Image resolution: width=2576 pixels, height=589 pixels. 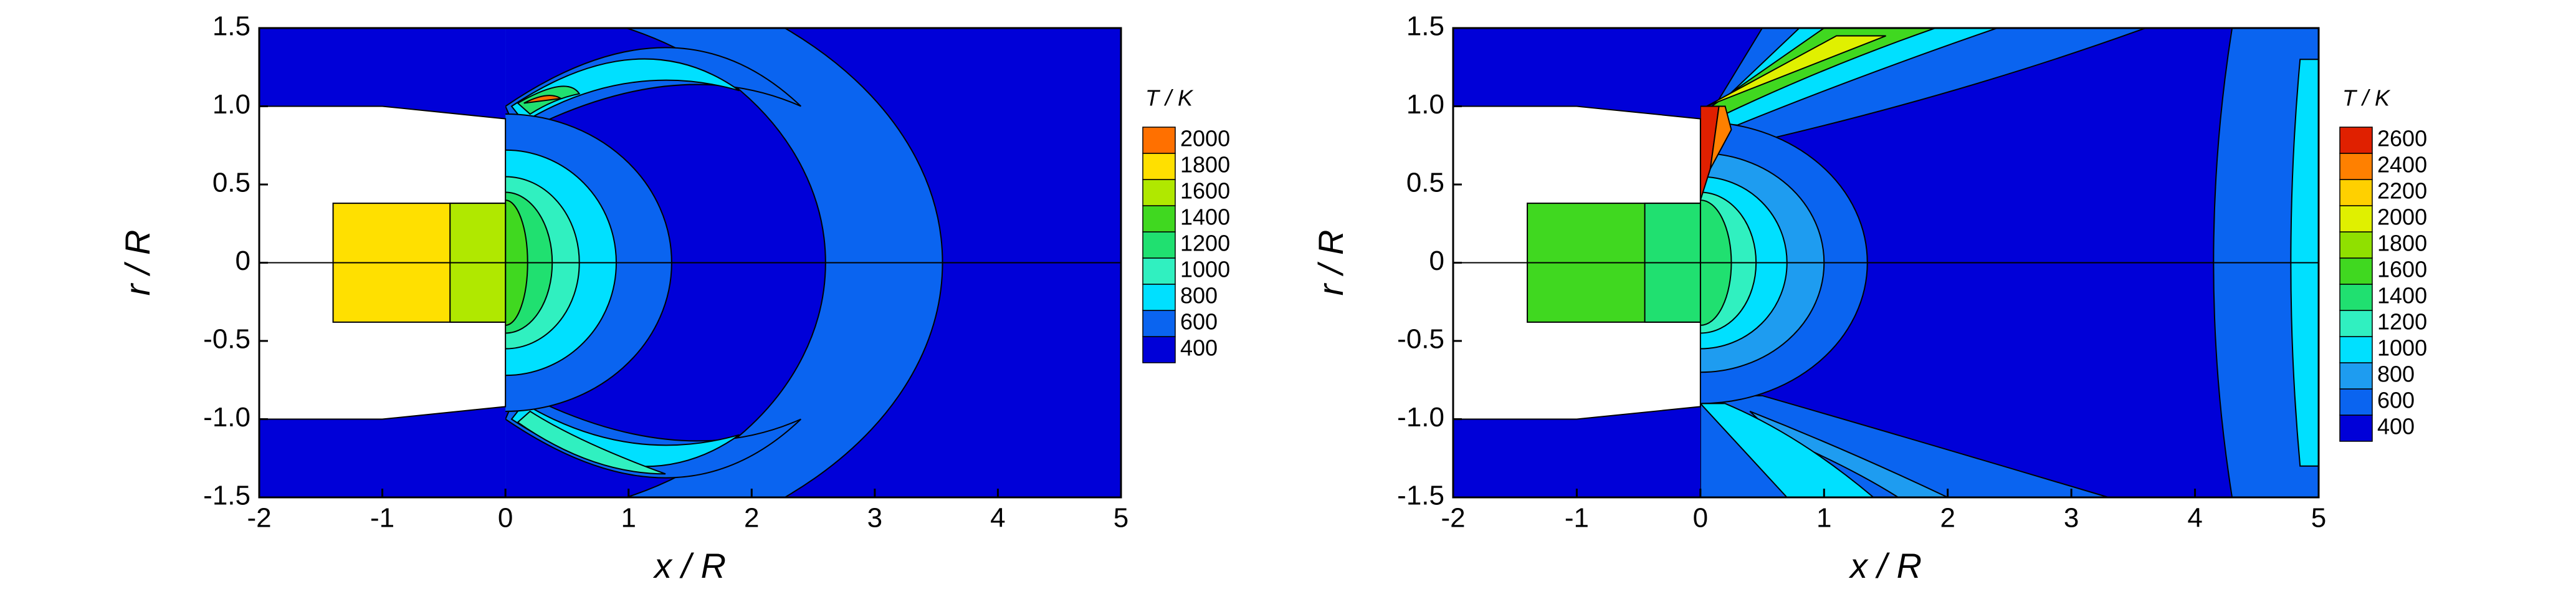 What do you see at coordinates (2402, 138) in the screenshot?
I see `colorbar-label: 2600` at bounding box center [2402, 138].